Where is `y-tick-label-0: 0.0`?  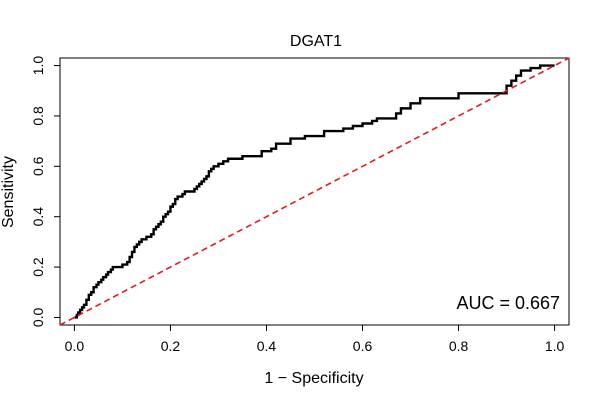
y-tick-label-0: 0.0 is located at coordinates (38, 318).